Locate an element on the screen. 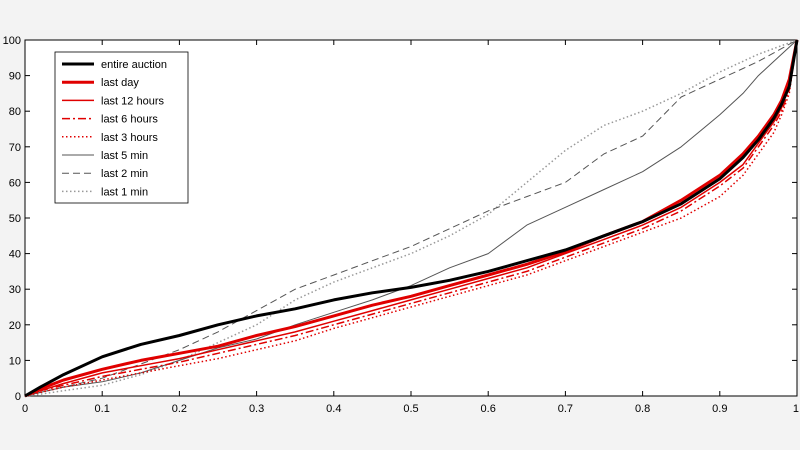  y-tick-label: 90 is located at coordinates (15, 77).